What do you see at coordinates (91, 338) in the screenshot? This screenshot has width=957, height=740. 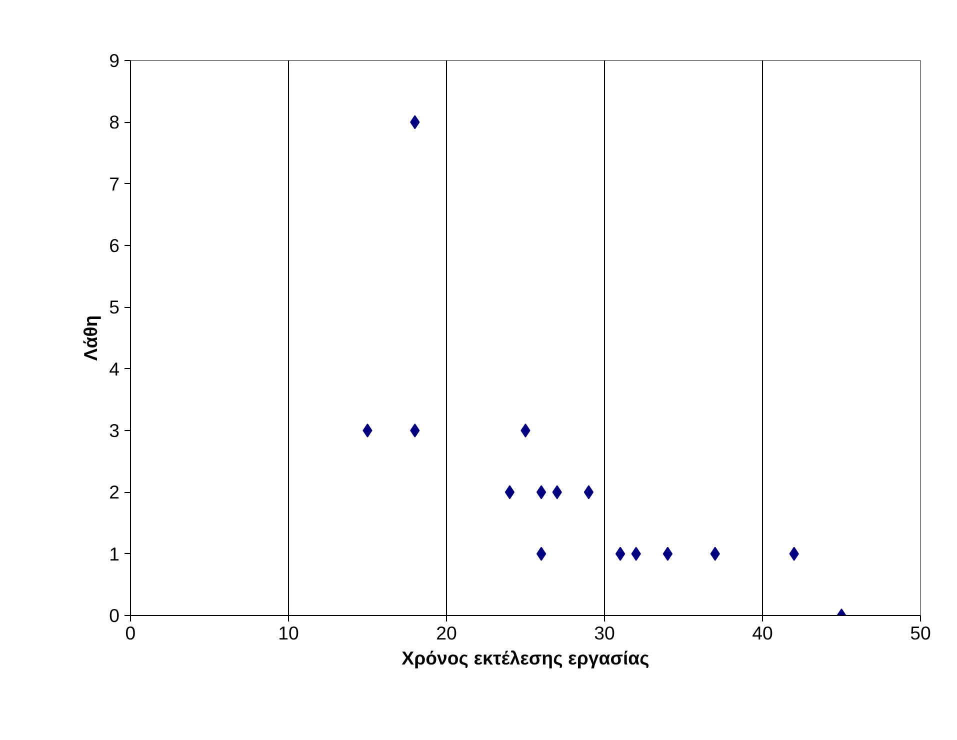 I see `y-axis-title: Λάθη` at bounding box center [91, 338].